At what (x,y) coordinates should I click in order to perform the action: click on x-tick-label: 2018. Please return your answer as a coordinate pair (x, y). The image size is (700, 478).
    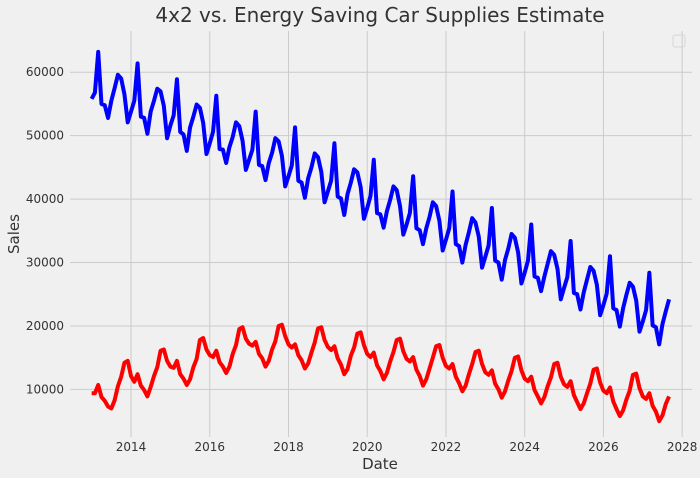
    Looking at the image, I should click on (288, 447).